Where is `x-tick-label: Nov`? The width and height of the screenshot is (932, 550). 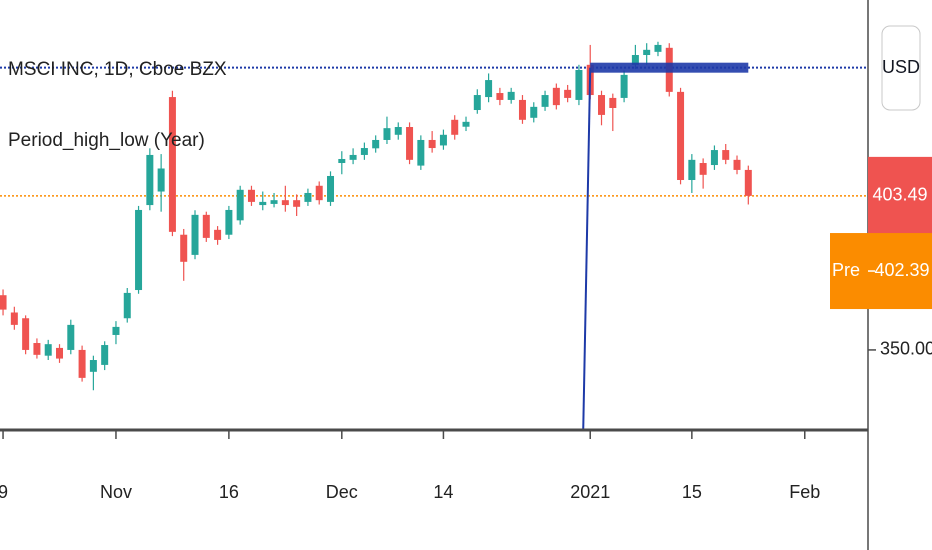 x-tick-label: Nov is located at coordinates (116, 492).